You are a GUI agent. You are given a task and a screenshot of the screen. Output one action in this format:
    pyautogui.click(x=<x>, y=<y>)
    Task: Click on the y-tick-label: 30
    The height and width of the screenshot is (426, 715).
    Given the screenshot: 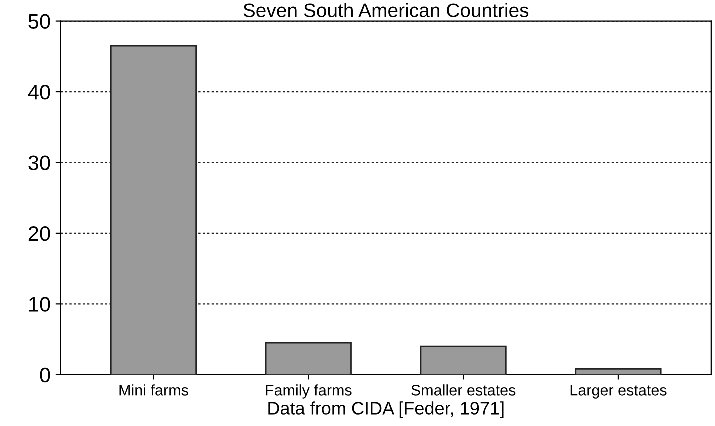 What is the action you would take?
    pyautogui.click(x=39, y=163)
    